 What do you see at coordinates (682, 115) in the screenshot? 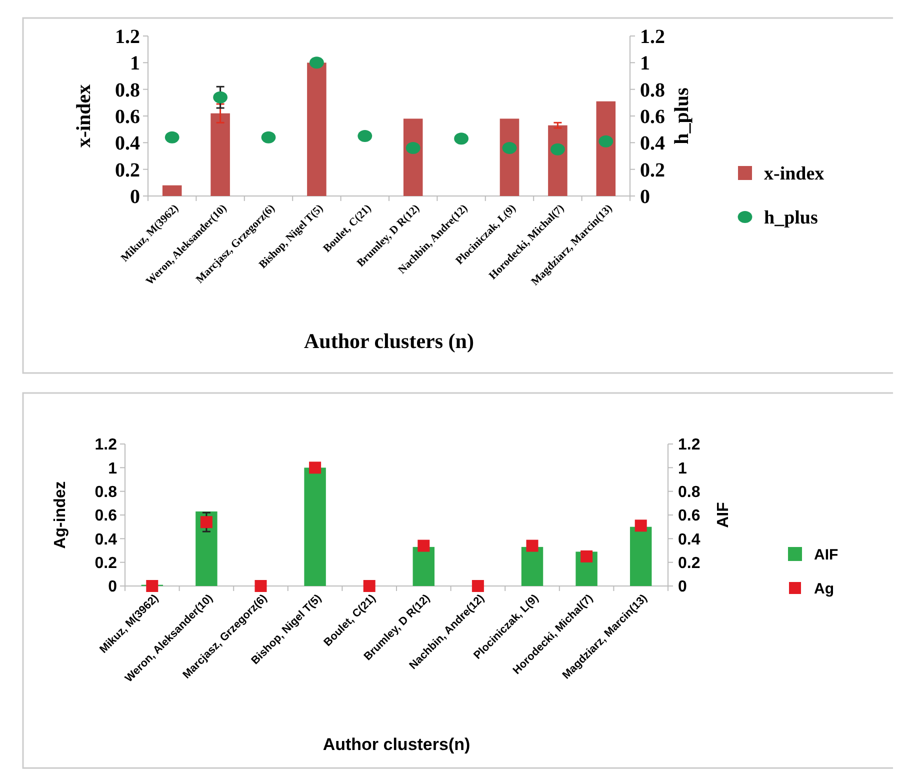
I see `y2-axis-title: h_plus` at bounding box center [682, 115].